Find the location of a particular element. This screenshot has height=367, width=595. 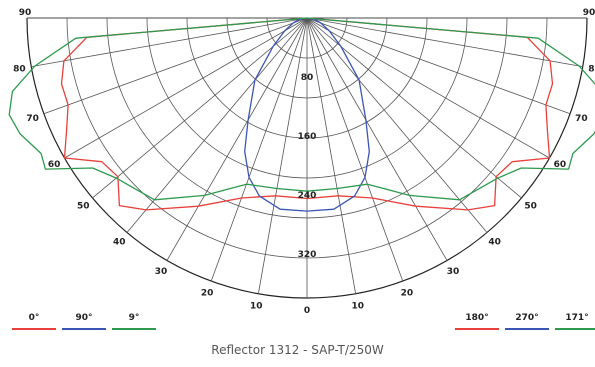

radial-tick-label: 320 is located at coordinates (307, 255).